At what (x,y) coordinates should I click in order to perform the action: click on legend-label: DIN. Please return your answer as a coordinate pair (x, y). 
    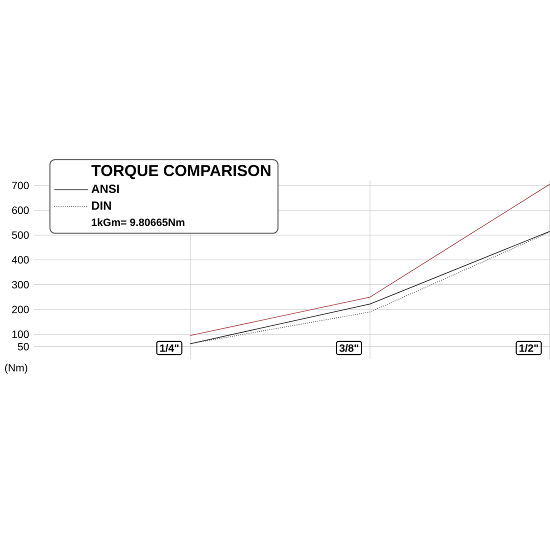
    Looking at the image, I should click on (101, 206).